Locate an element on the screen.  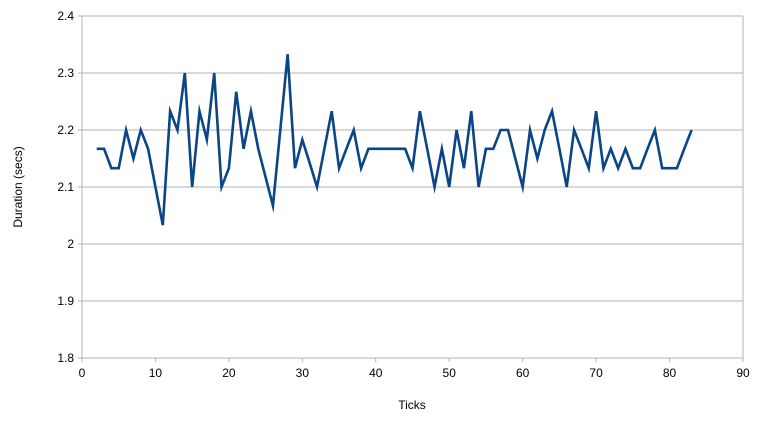
x-axis-tick-label: 30 is located at coordinates (303, 373).